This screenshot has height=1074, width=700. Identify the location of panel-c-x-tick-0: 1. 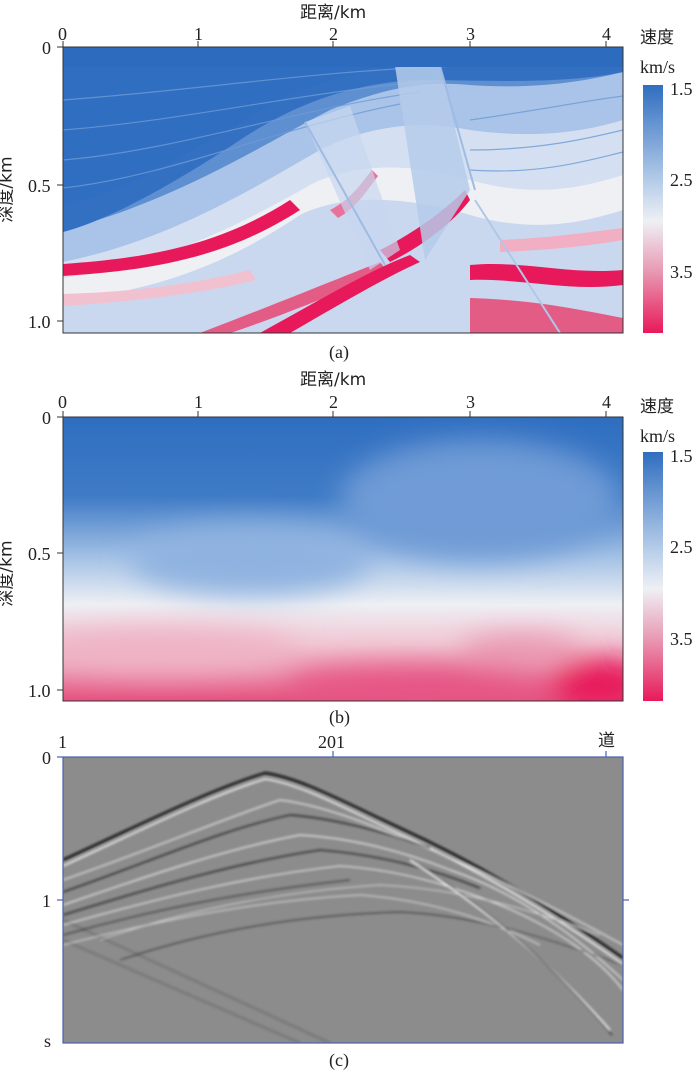
(62, 742).